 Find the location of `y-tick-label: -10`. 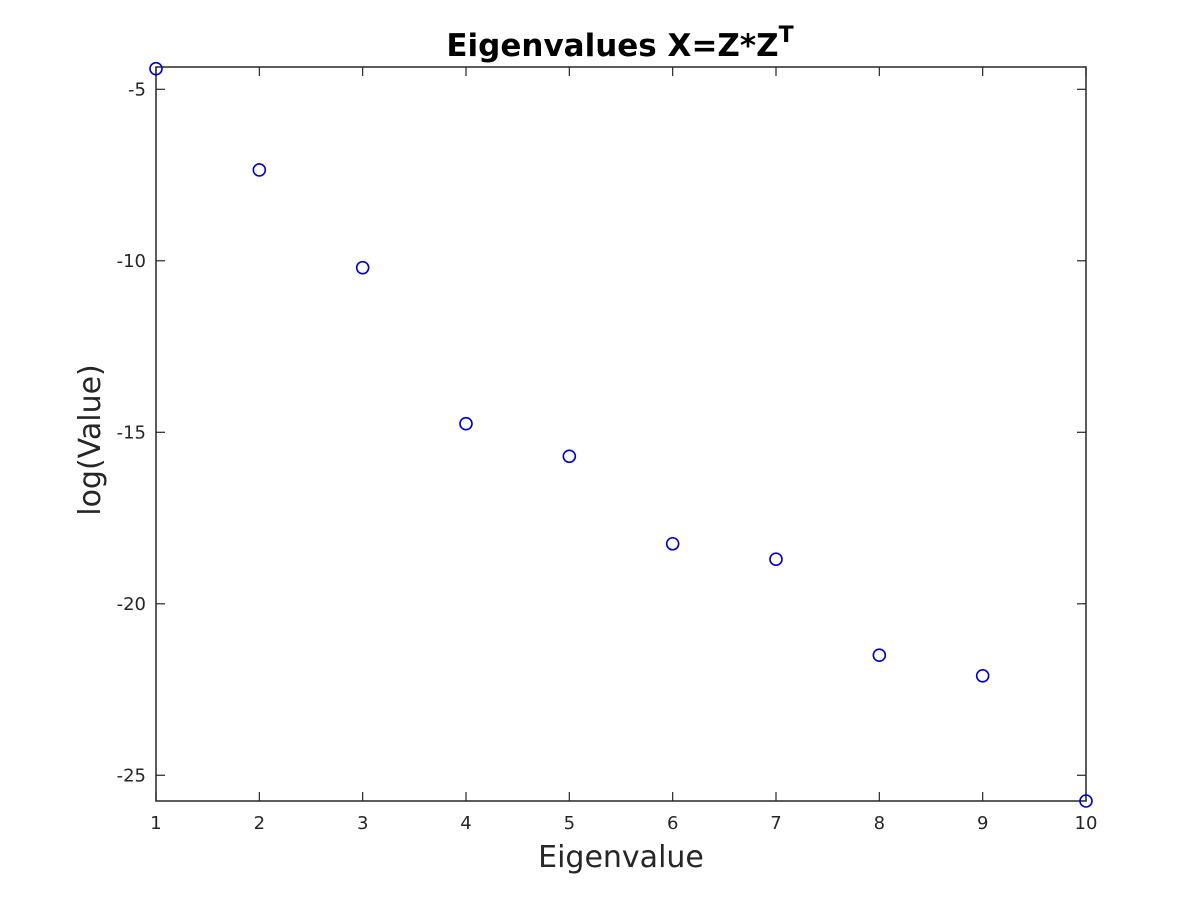

y-tick-label: -10 is located at coordinates (131, 261).